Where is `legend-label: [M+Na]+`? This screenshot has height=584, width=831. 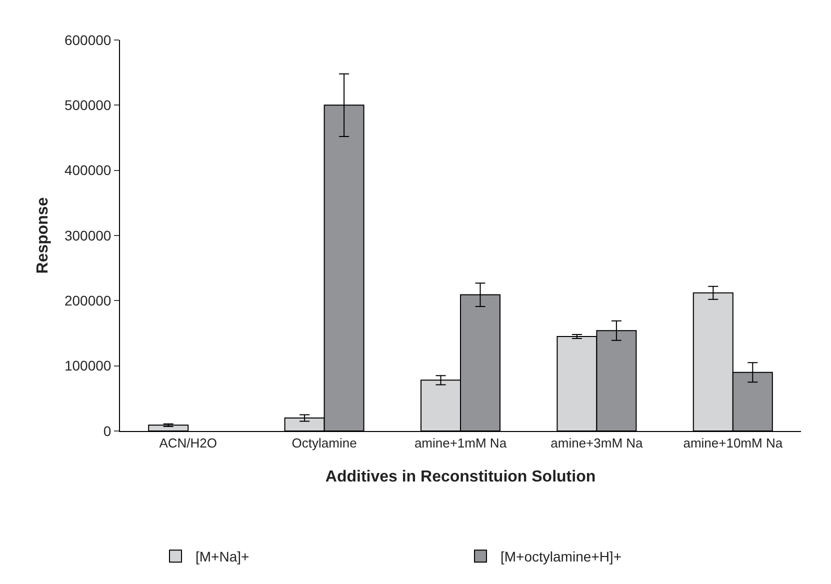
legend-label: [M+Na]+ is located at coordinates (223, 556).